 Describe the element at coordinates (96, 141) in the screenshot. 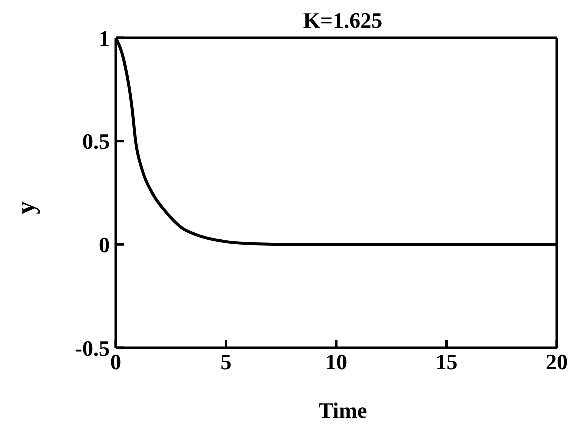

I see `y-tick-label: 0.5` at that location.